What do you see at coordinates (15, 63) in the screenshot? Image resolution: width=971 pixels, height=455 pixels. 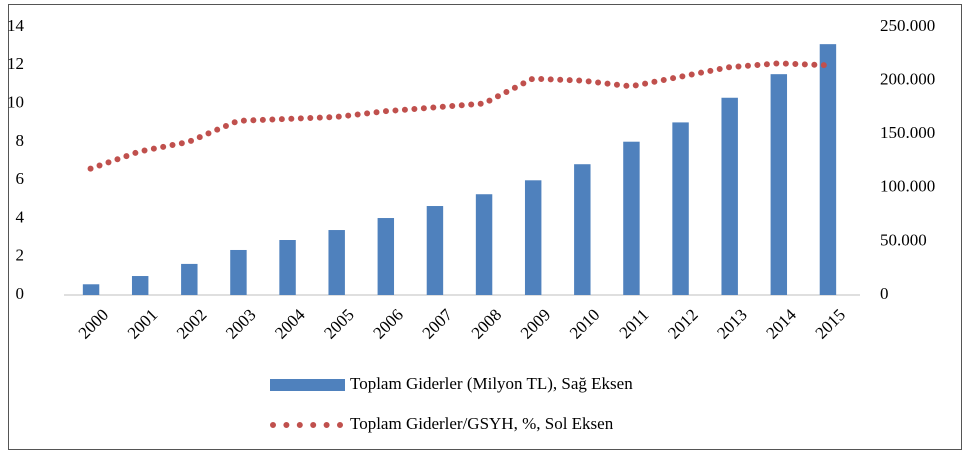 I see `y-tick-label: 12` at bounding box center [15, 63].